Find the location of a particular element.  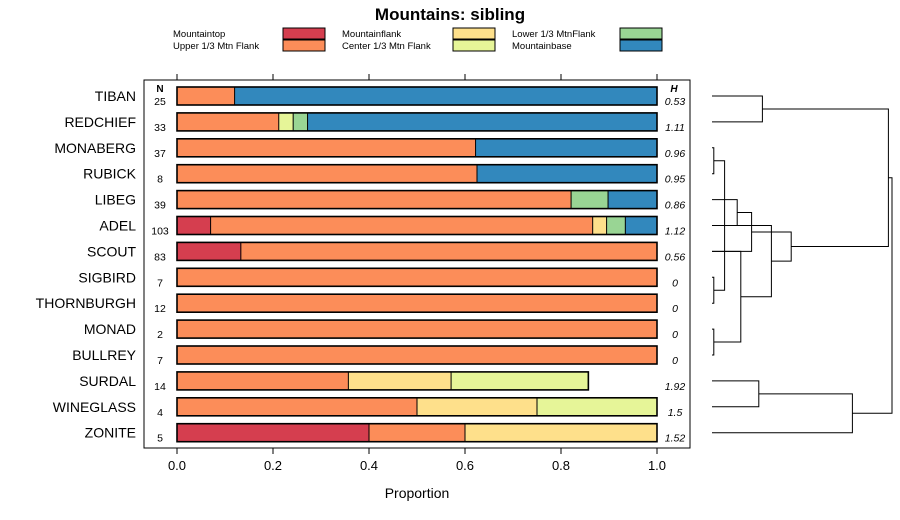

category-label: ZONITE is located at coordinates (110, 433).